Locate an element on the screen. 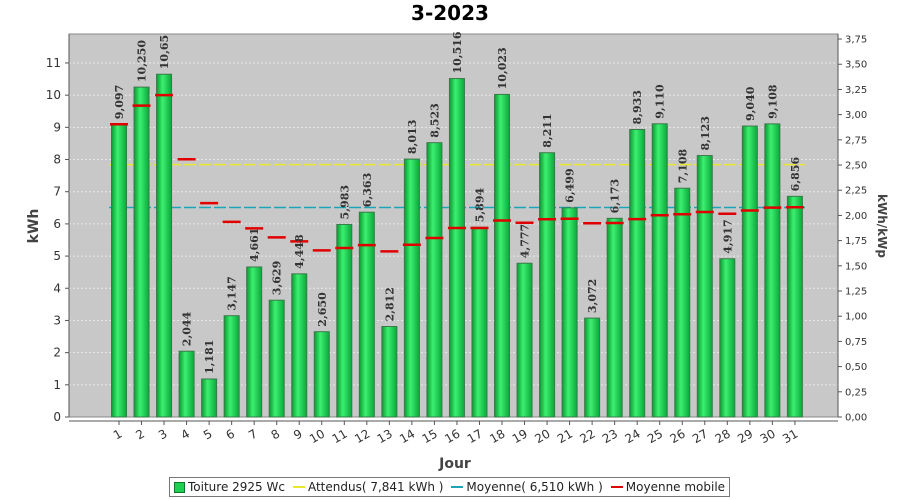  y-axis-label: kWh is located at coordinates (34, 226).